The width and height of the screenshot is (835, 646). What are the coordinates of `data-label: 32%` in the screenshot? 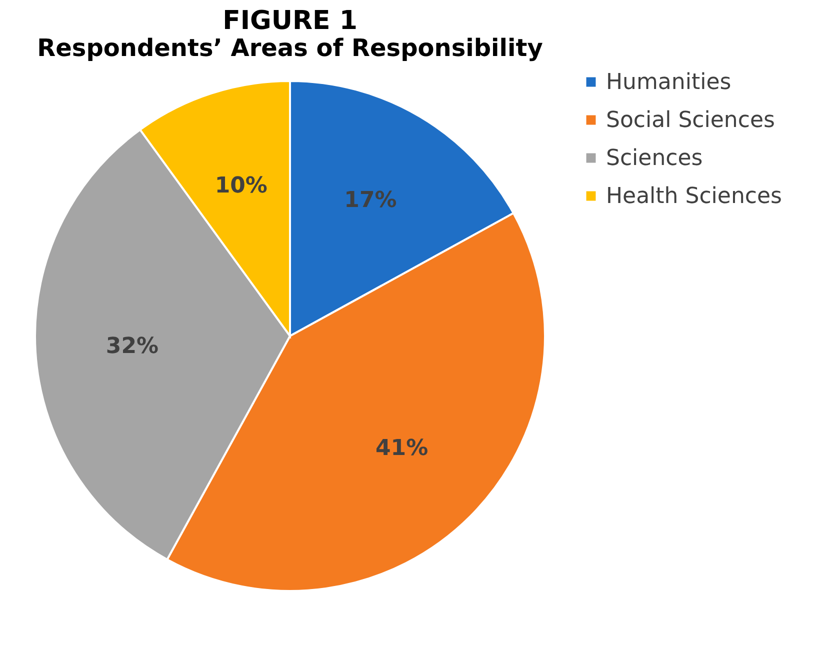 It's located at (132, 346).